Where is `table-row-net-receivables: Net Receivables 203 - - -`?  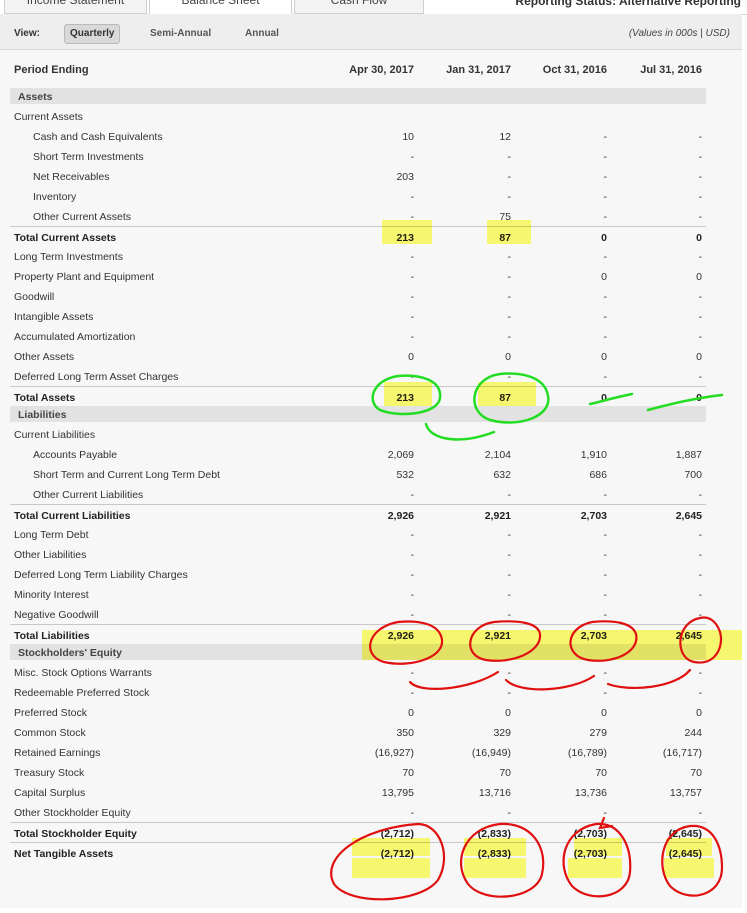
table-row-net-receivables: Net Receivables 203 - - - is located at coordinates (358, 176).